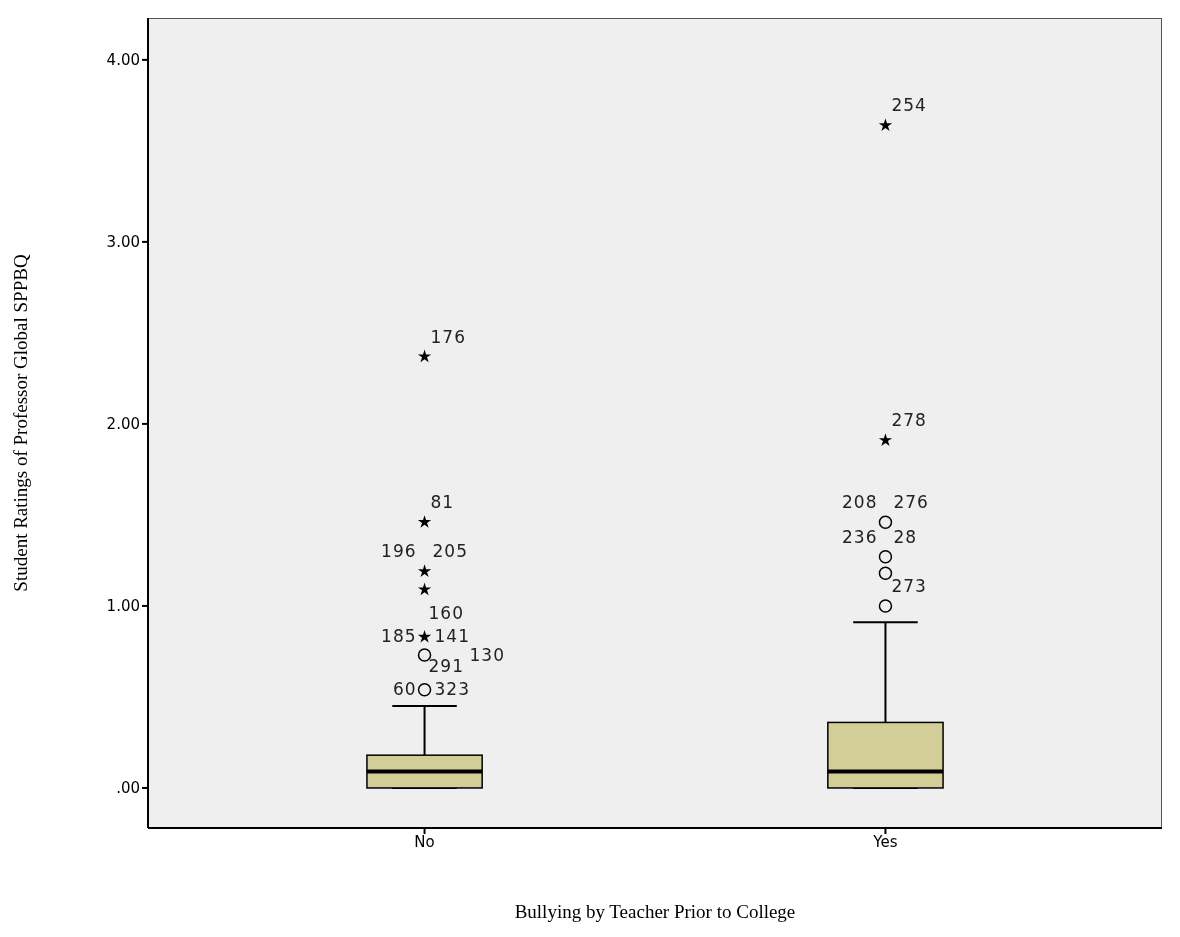 The height and width of the screenshot is (937, 1180). I want to click on x-tick-label: Yes, so click(885, 841).